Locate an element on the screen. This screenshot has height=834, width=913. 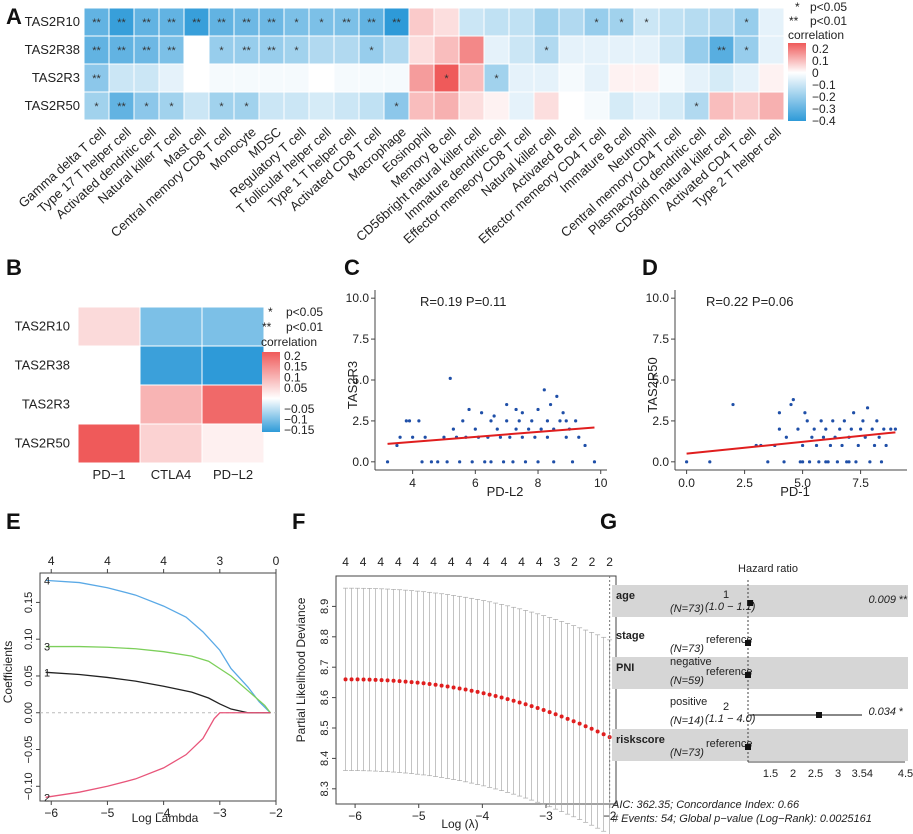
sig-legend-double-star: ** is located at coordinates (794, 21).